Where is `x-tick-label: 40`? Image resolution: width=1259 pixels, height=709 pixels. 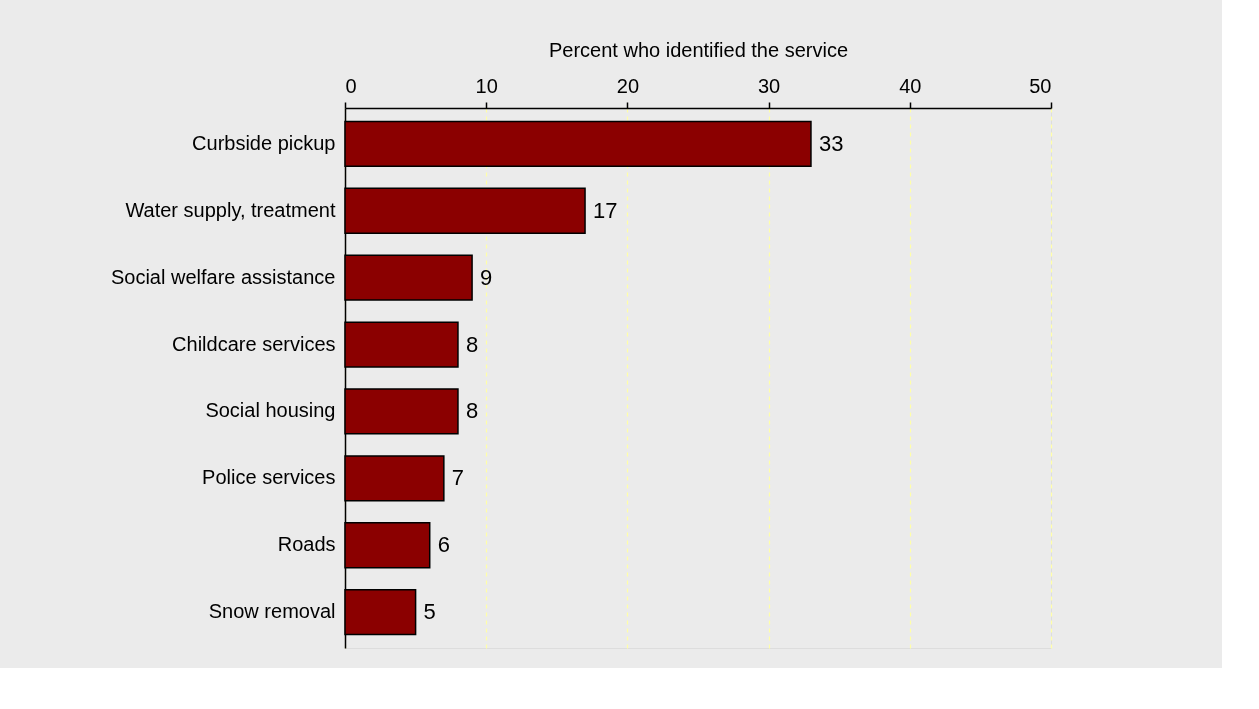 x-tick-label: 40 is located at coordinates (910, 85).